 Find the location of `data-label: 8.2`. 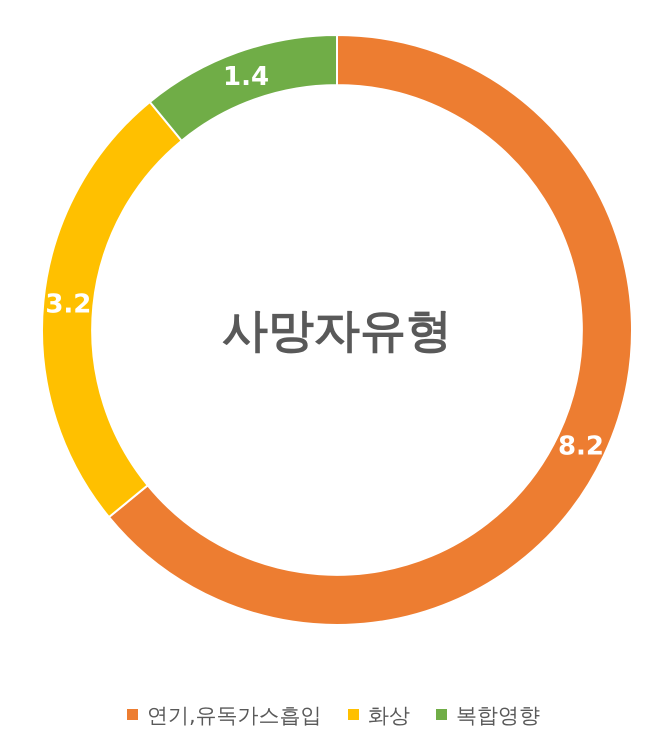

data-label: 8.2 is located at coordinates (581, 447).